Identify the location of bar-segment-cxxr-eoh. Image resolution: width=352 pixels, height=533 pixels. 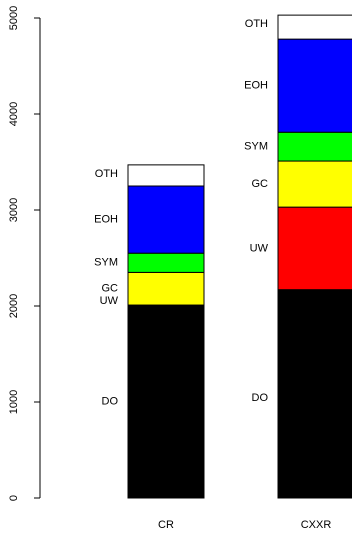
(314, 85).